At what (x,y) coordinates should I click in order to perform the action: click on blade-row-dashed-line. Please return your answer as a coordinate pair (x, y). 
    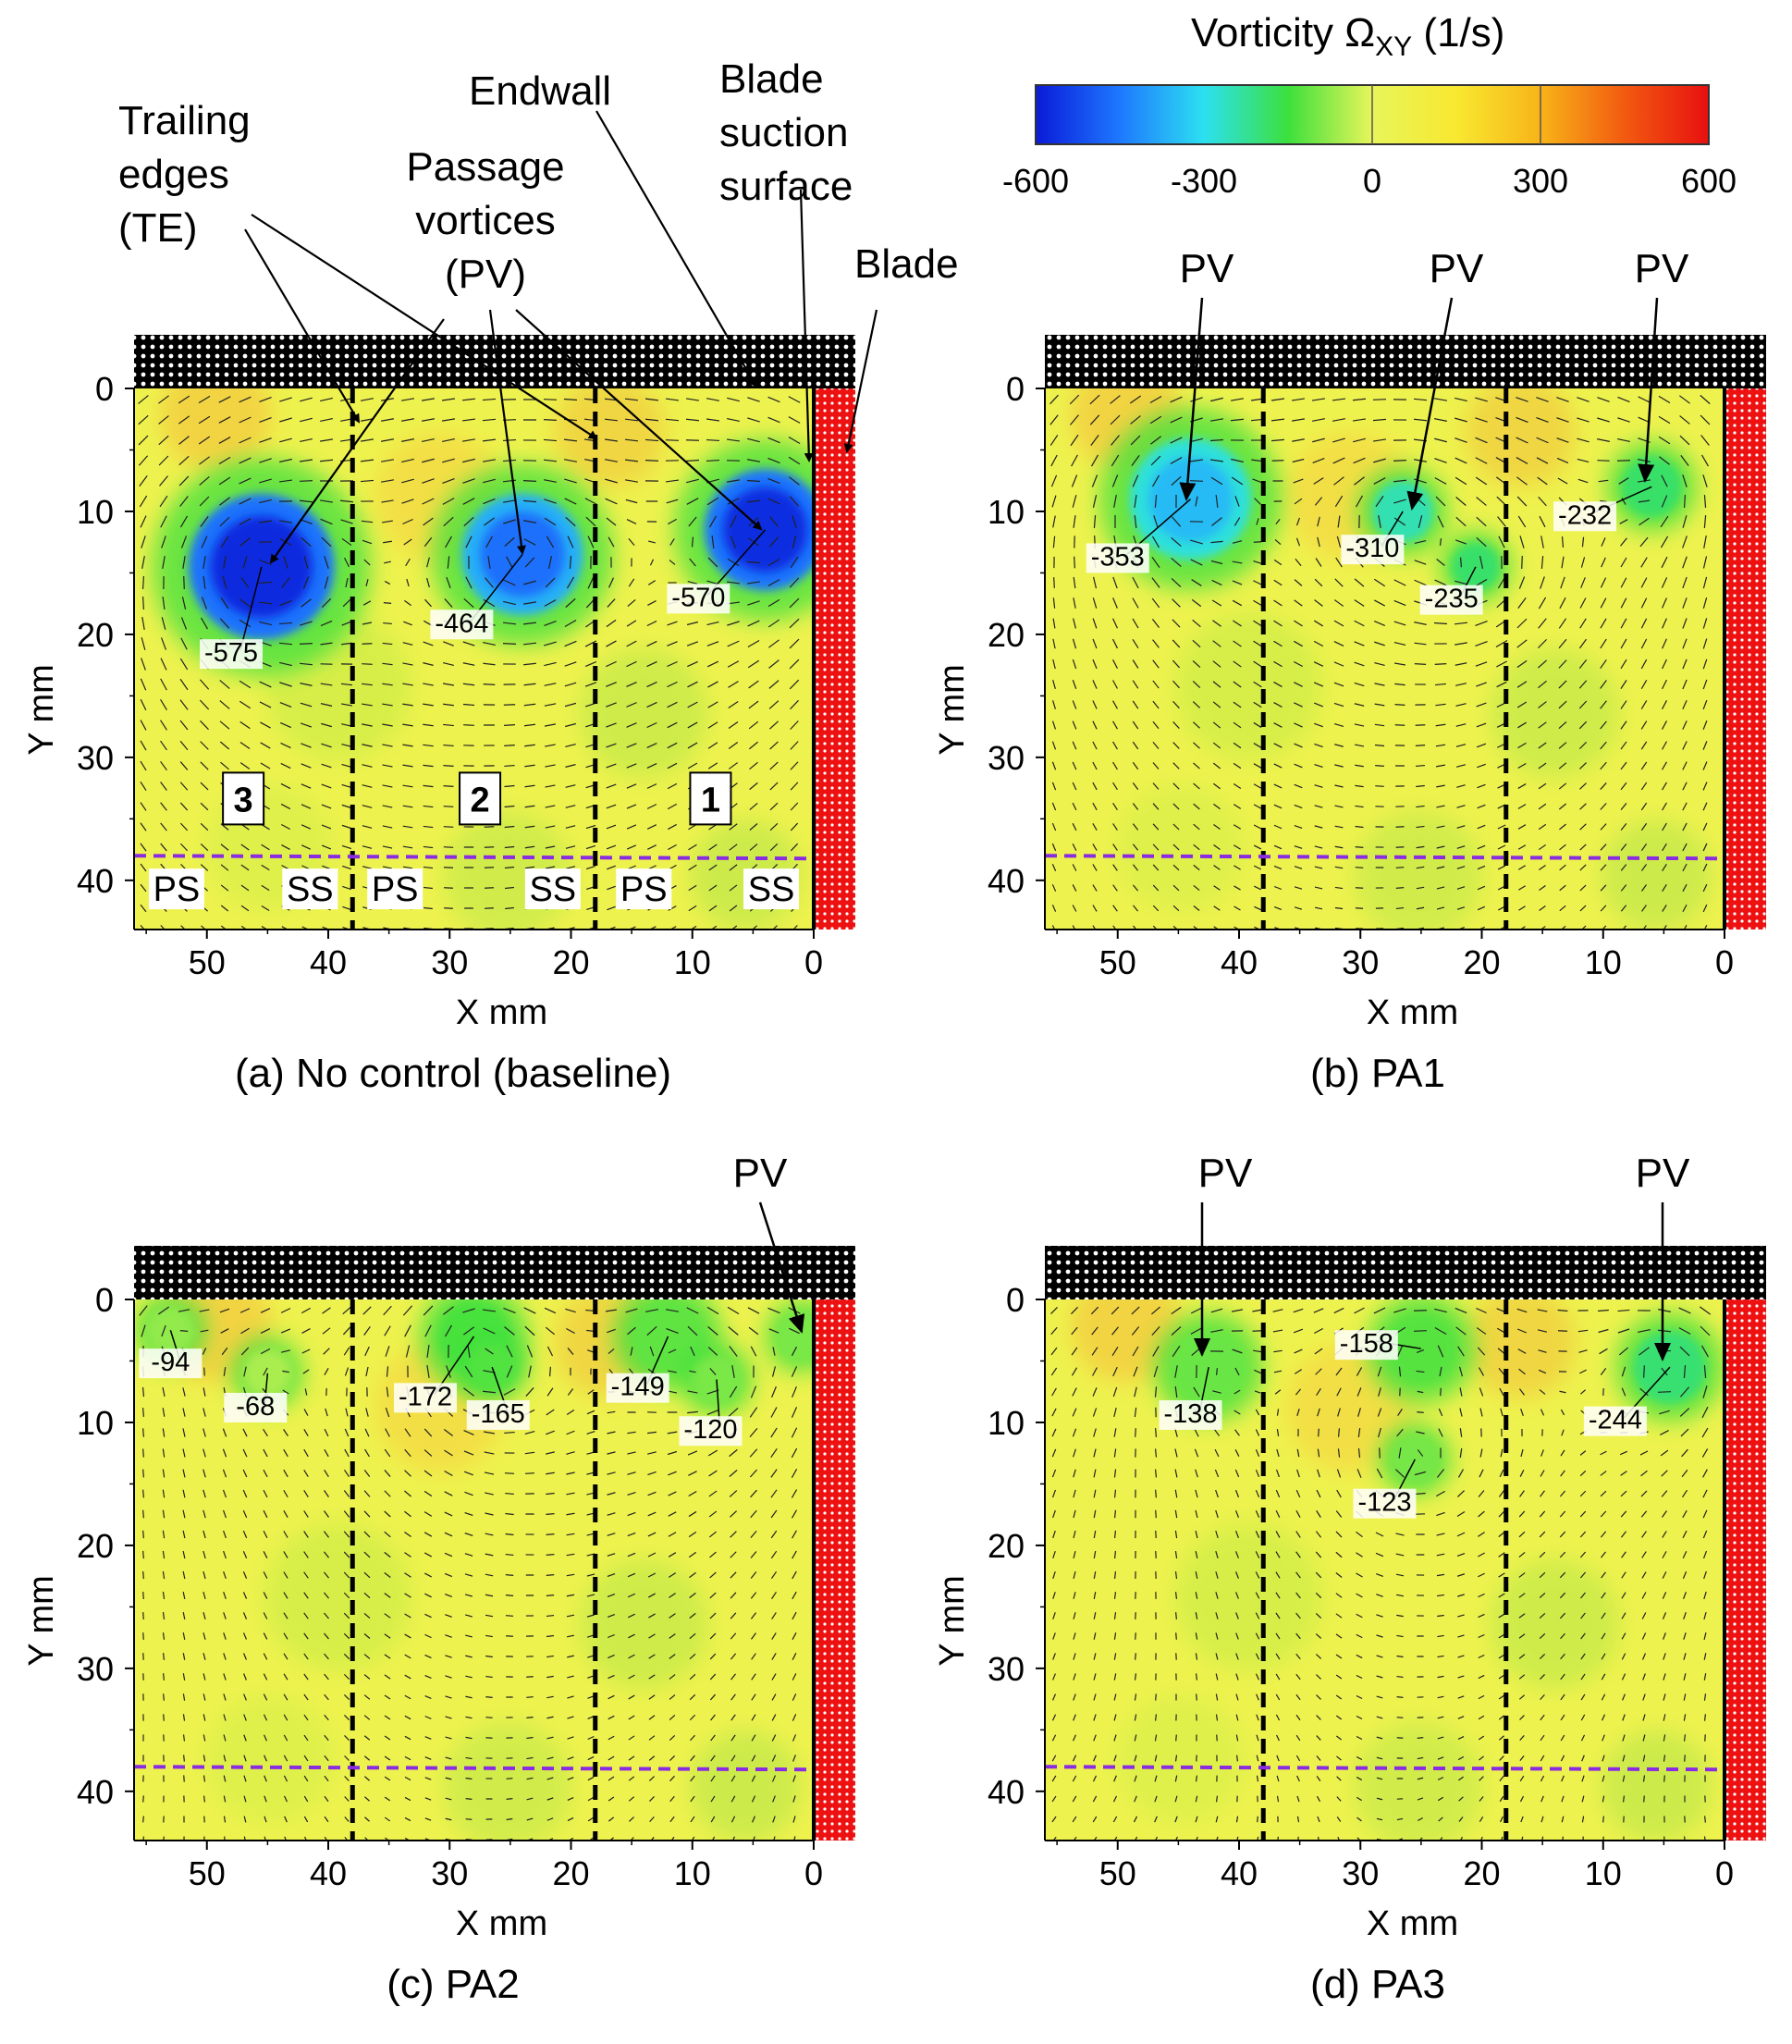
    Looking at the image, I should click on (474, 1768).